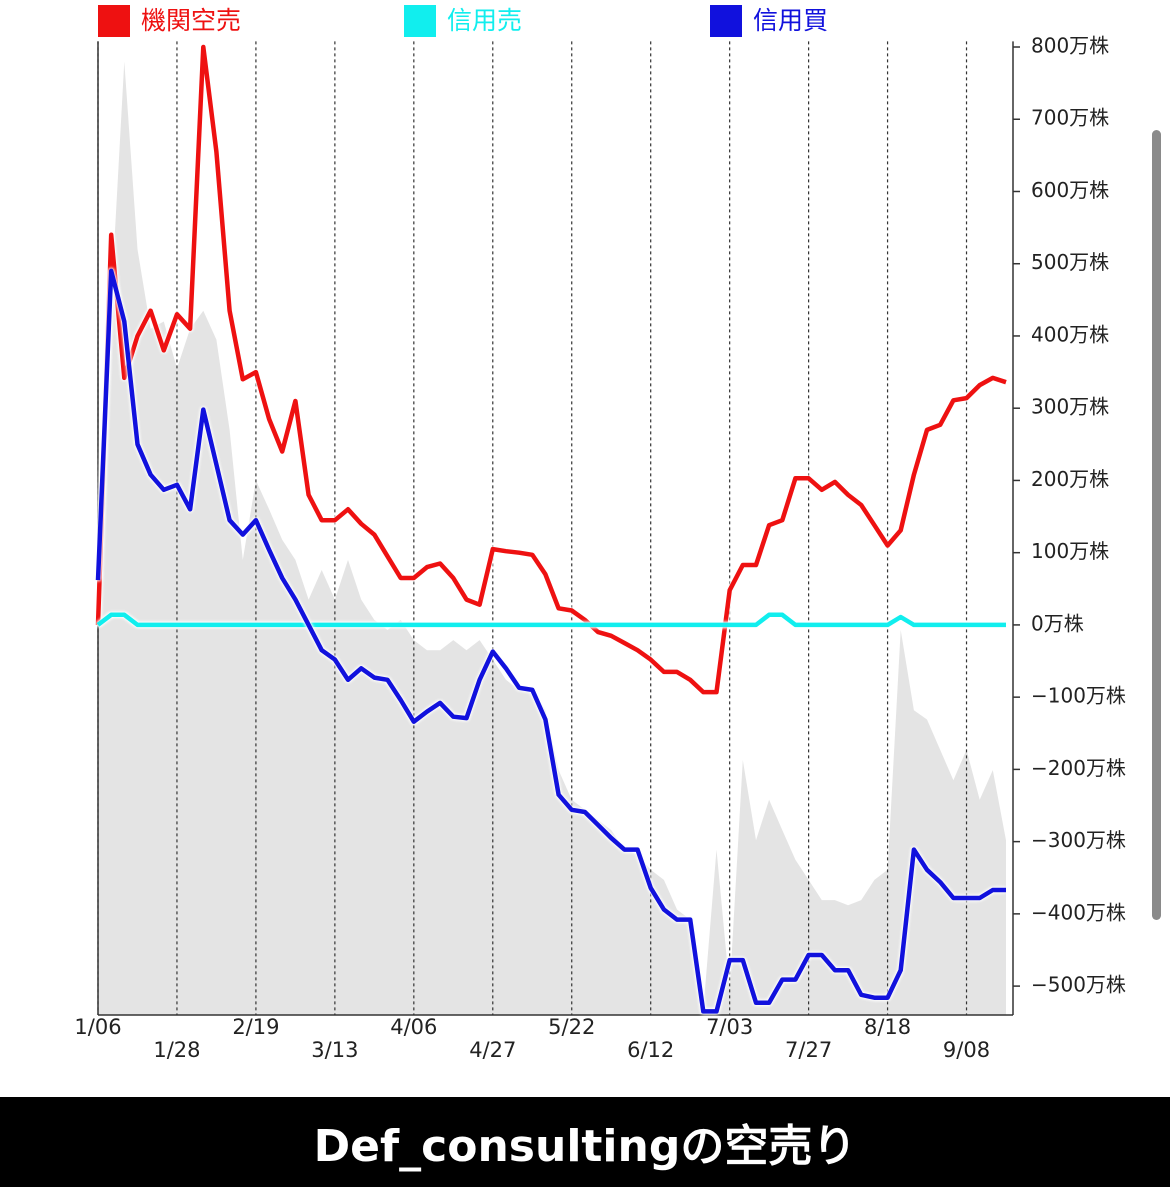 The image size is (1170, 1187). What do you see at coordinates (1070, 118) in the screenshot?
I see `y-tick-label: 700万株` at bounding box center [1070, 118].